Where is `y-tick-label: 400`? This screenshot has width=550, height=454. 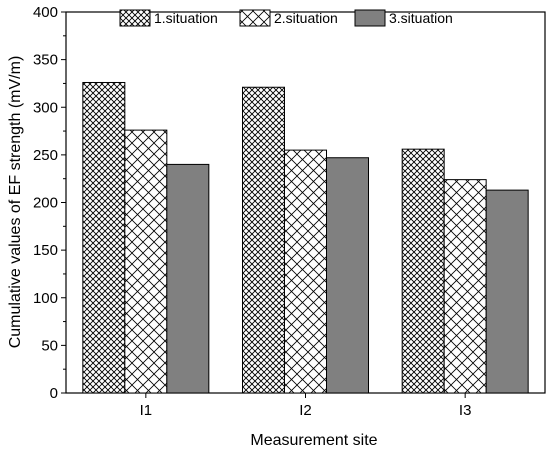
y-tick-label: 400 is located at coordinates (45, 12).